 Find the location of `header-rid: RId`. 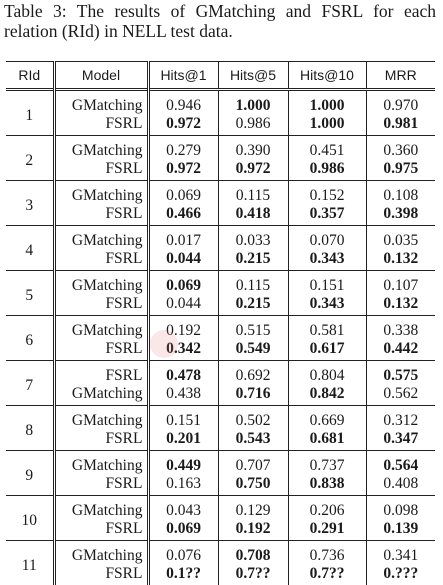

header-rid: RId is located at coordinates (30, 76).